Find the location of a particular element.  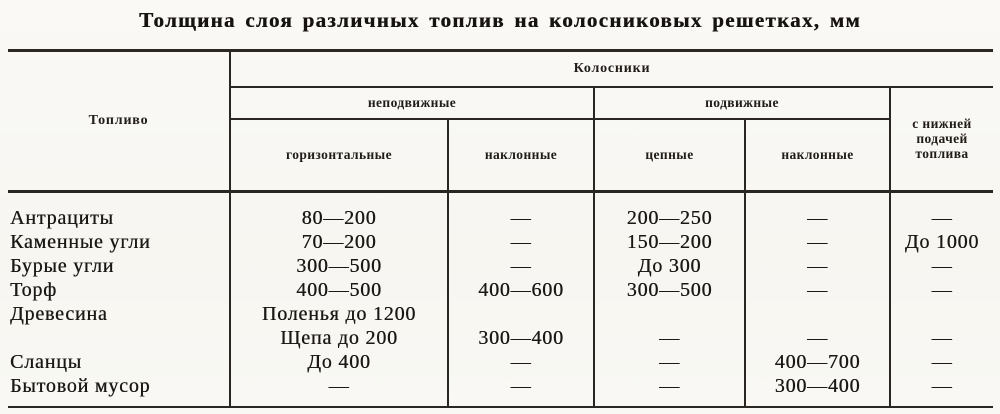

header-grates-group-cell: Колосники is located at coordinates (611, 69).